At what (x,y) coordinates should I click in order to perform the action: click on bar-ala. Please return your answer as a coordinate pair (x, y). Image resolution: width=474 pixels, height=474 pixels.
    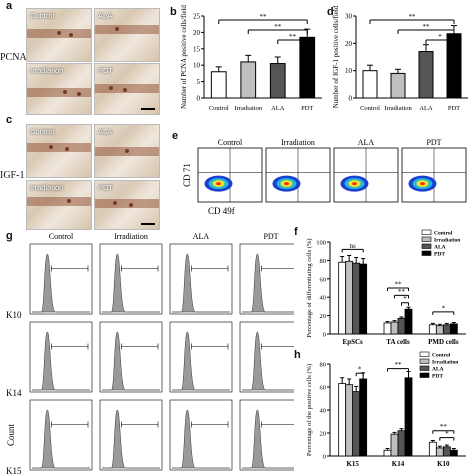
    Looking at the image, I should click on (277, 81).